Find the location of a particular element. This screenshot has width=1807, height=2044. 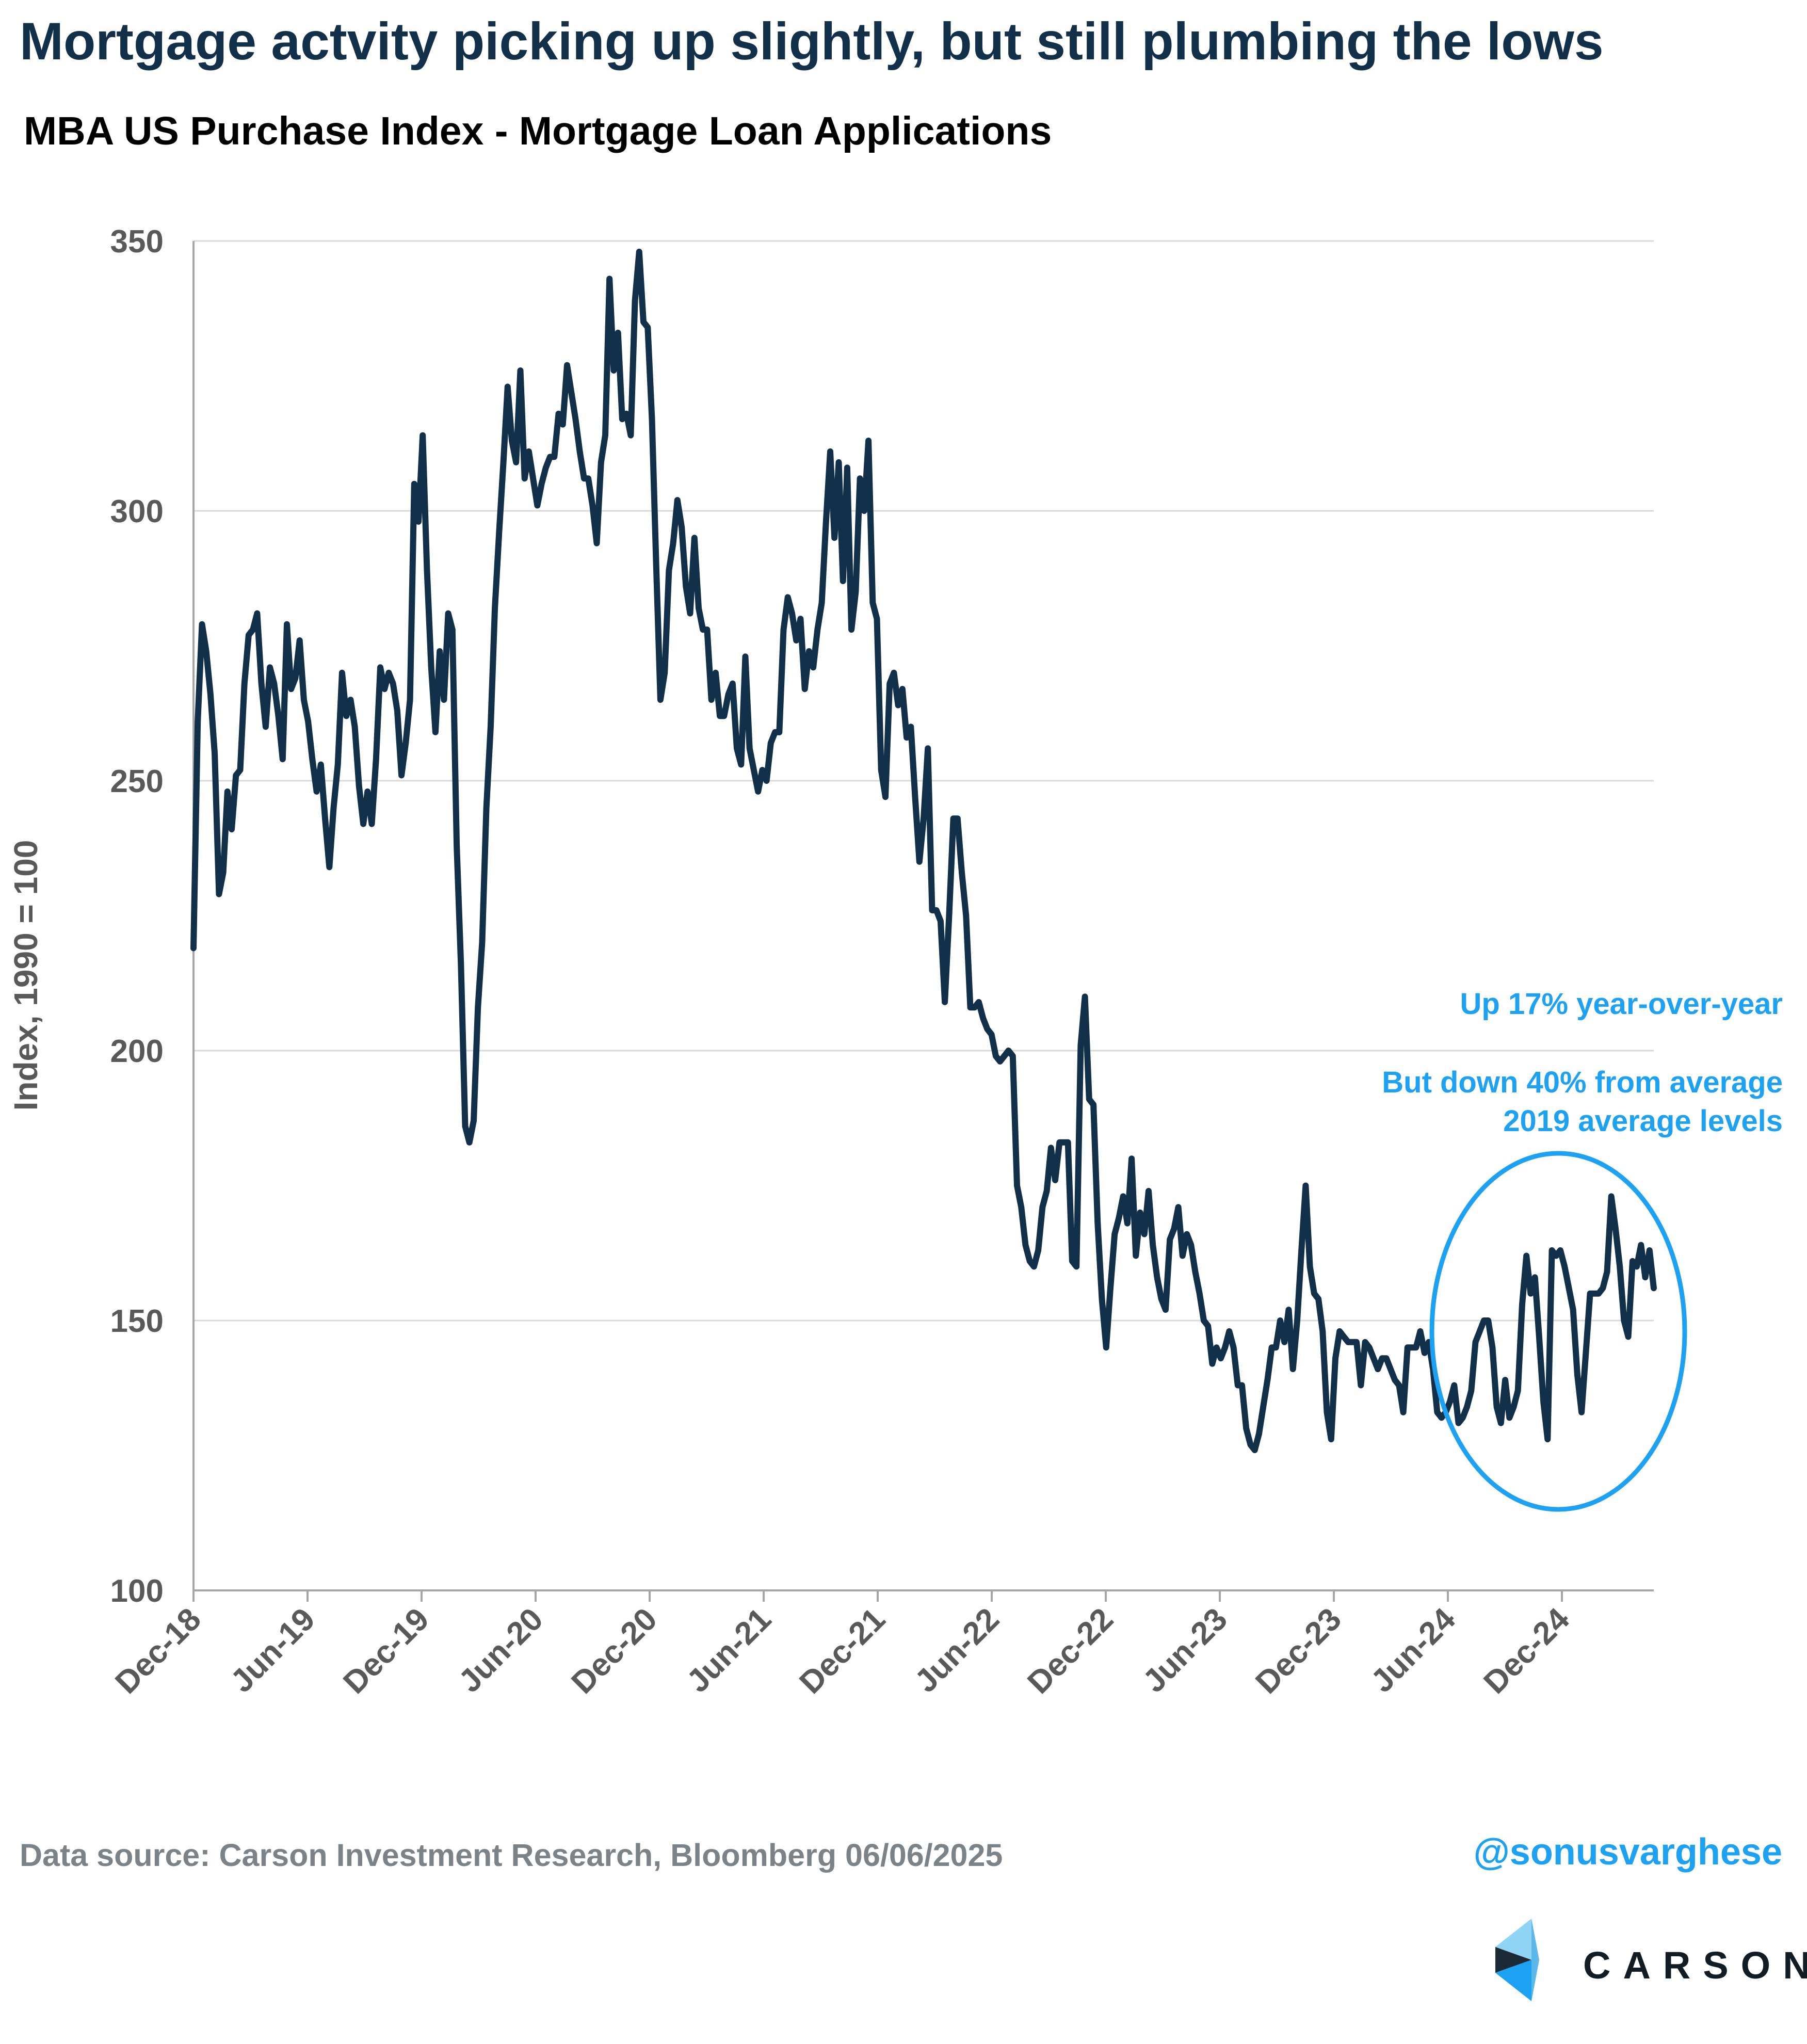

y-axis-label: Index, 1990 = 100 is located at coordinates (25, 976).